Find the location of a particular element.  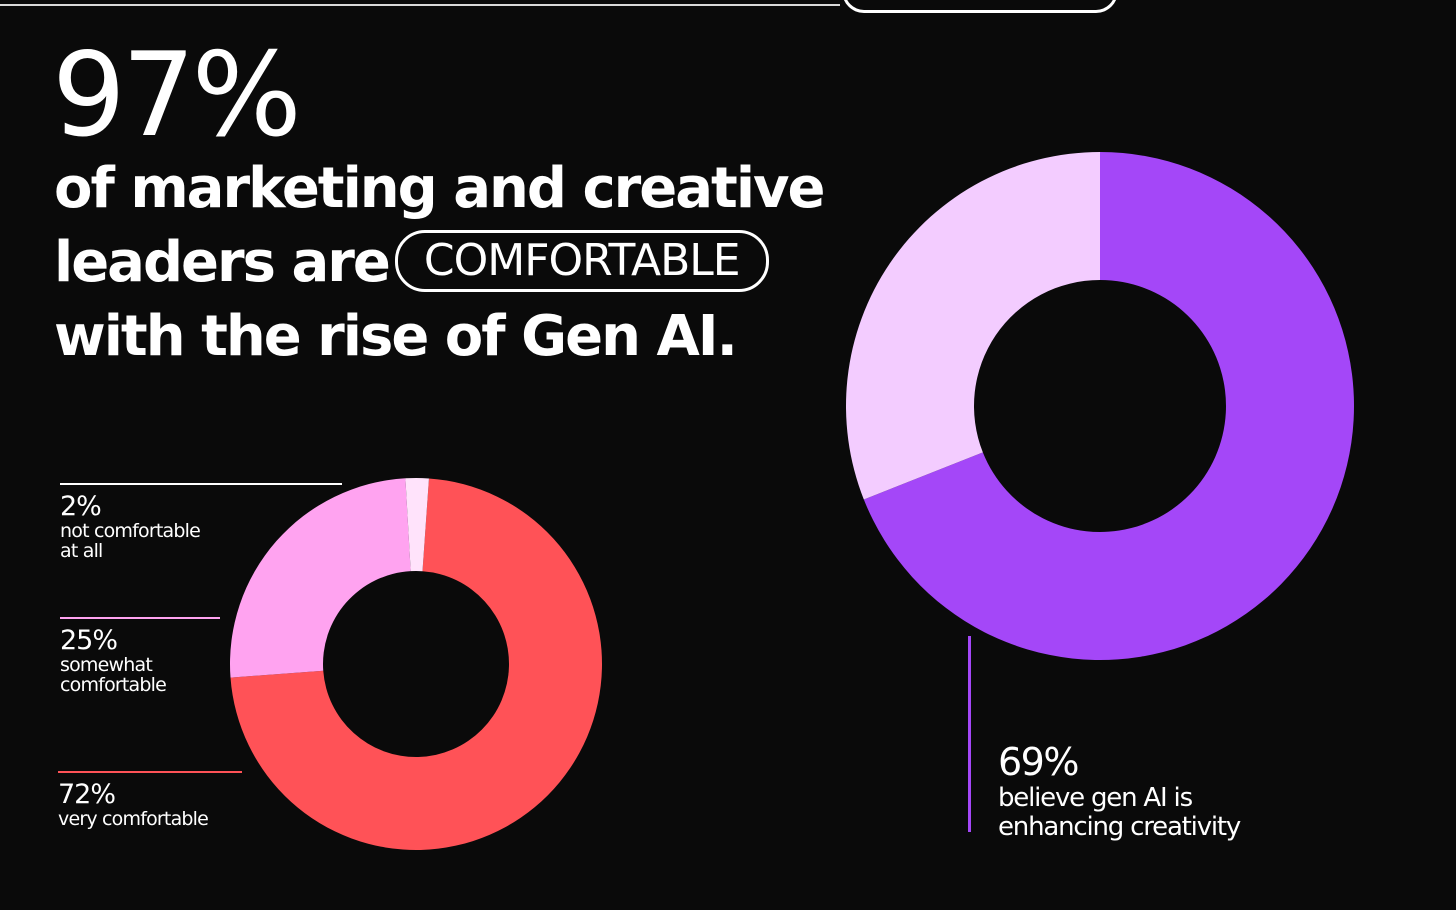

legend-pct: 2% is located at coordinates (81, 506).